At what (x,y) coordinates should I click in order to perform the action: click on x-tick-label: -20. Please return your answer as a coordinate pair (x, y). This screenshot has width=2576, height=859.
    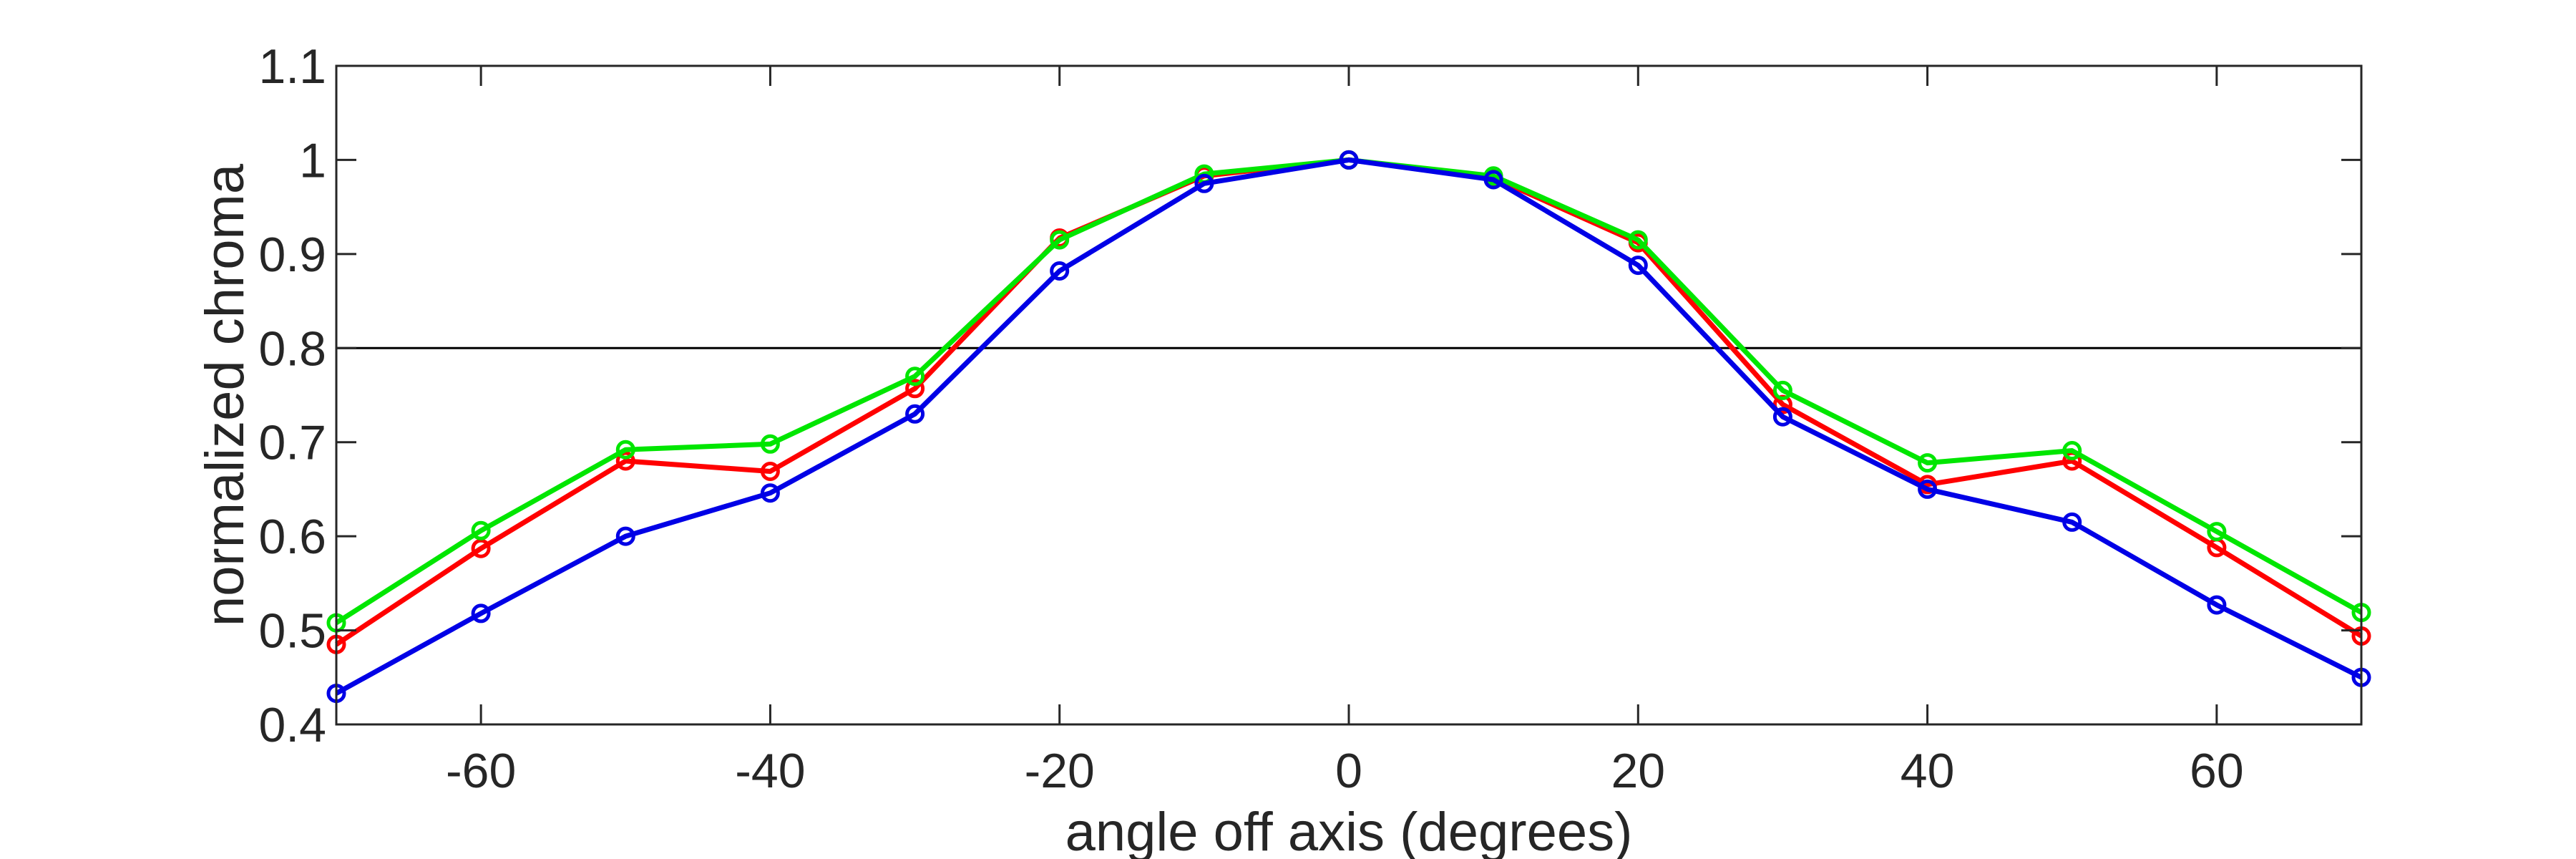
    Looking at the image, I should click on (1060, 771).